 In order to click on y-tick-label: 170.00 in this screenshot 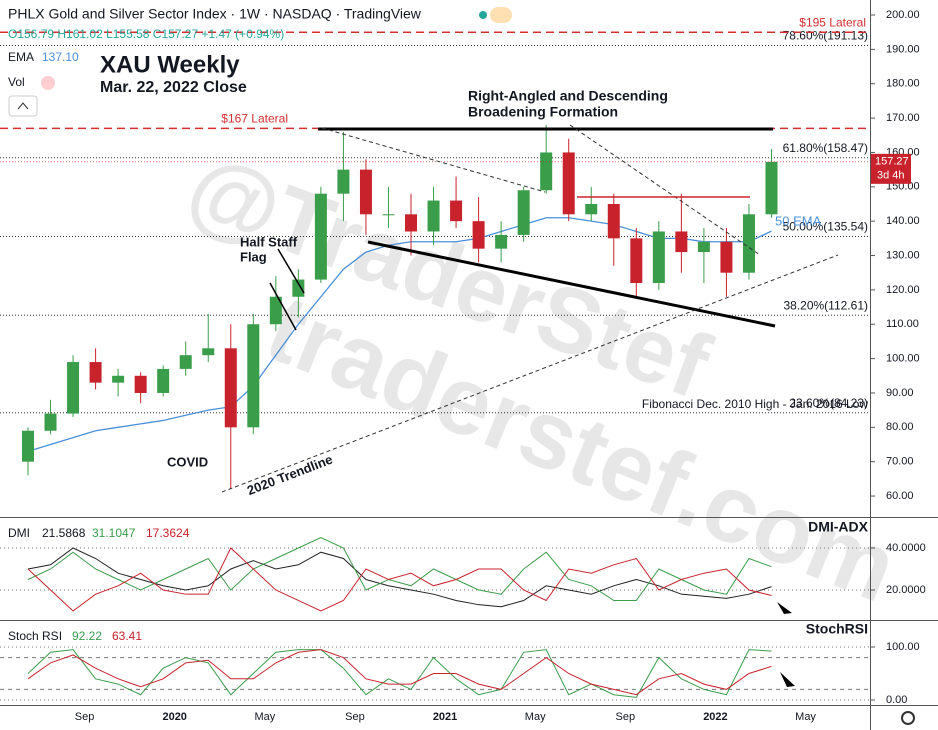, I will do `click(903, 118)`.